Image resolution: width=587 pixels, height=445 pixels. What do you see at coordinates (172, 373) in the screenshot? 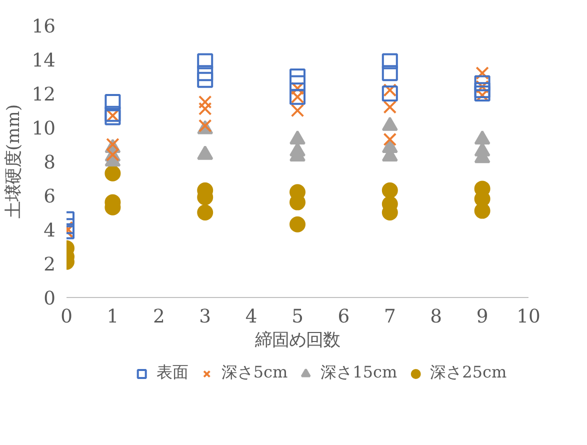
I see `legend-label: 表面` at bounding box center [172, 373].